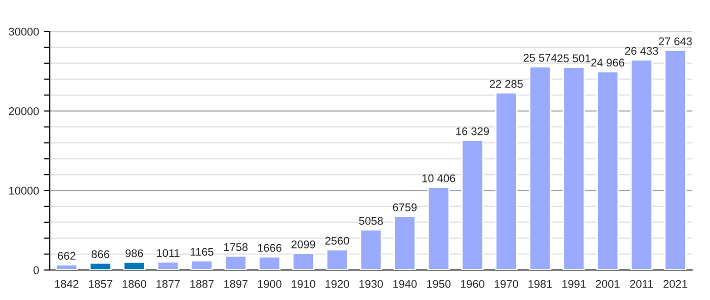 The height and width of the screenshot is (300, 710). I want to click on x-tick-label: 1920, so click(338, 284).